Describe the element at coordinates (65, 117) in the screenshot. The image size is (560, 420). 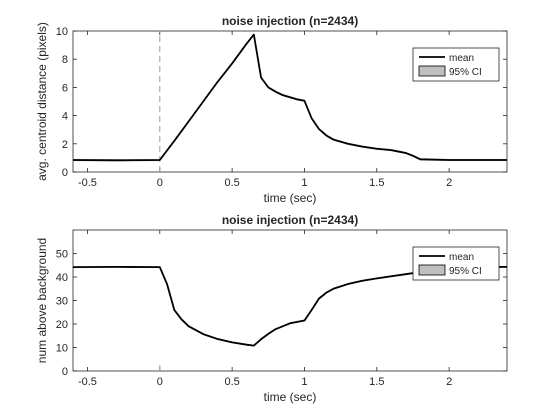
I see `y-tick-label: 4` at that location.